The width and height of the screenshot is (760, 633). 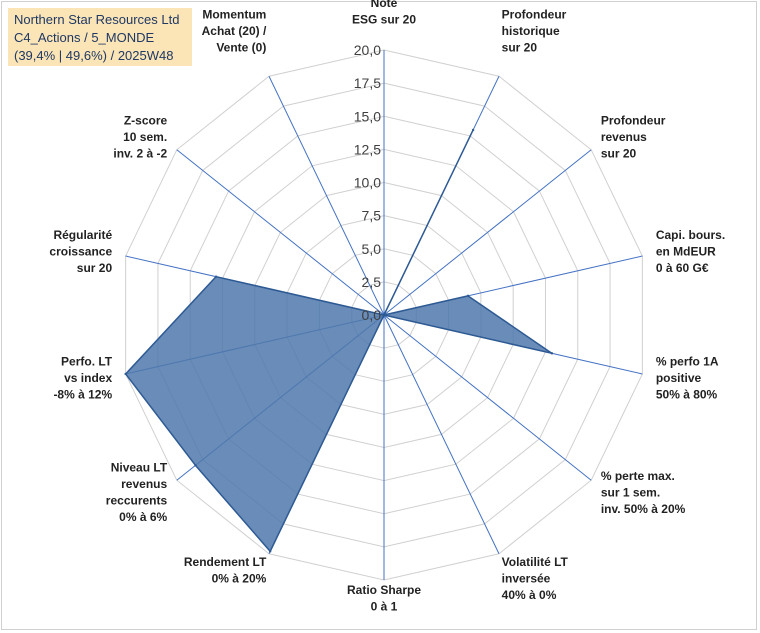 What do you see at coordinates (534, 31) in the screenshot?
I see `axis-label: Profondeur historique sur 20` at bounding box center [534, 31].